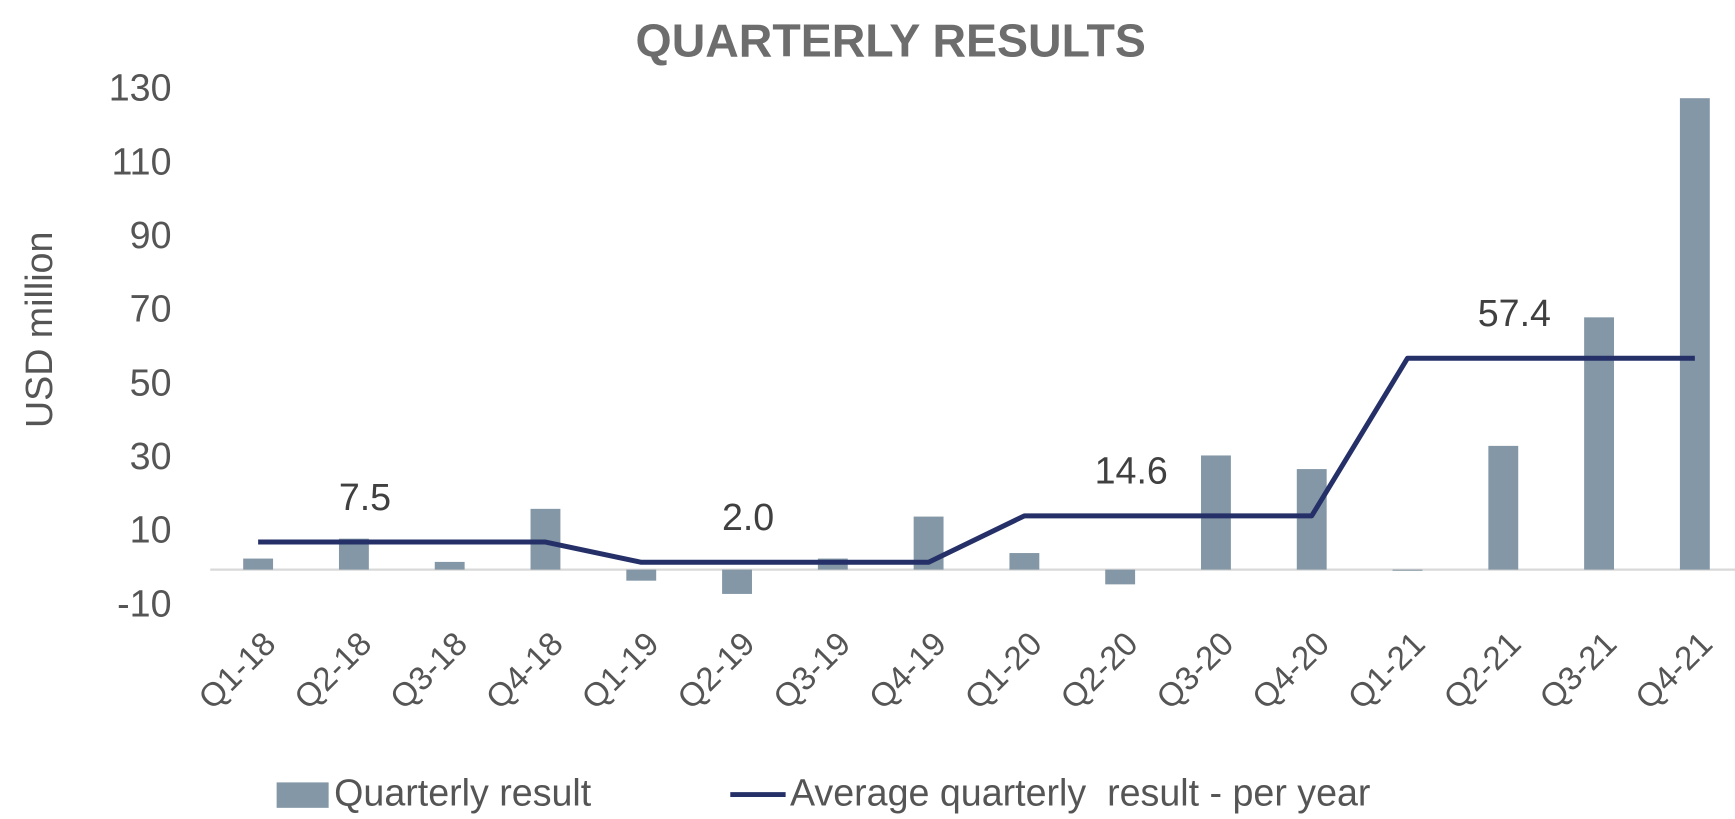 The width and height of the screenshot is (1735, 819). What do you see at coordinates (1578, 670) in the screenshot?
I see `x-tick-label: Q3-21` at bounding box center [1578, 670].